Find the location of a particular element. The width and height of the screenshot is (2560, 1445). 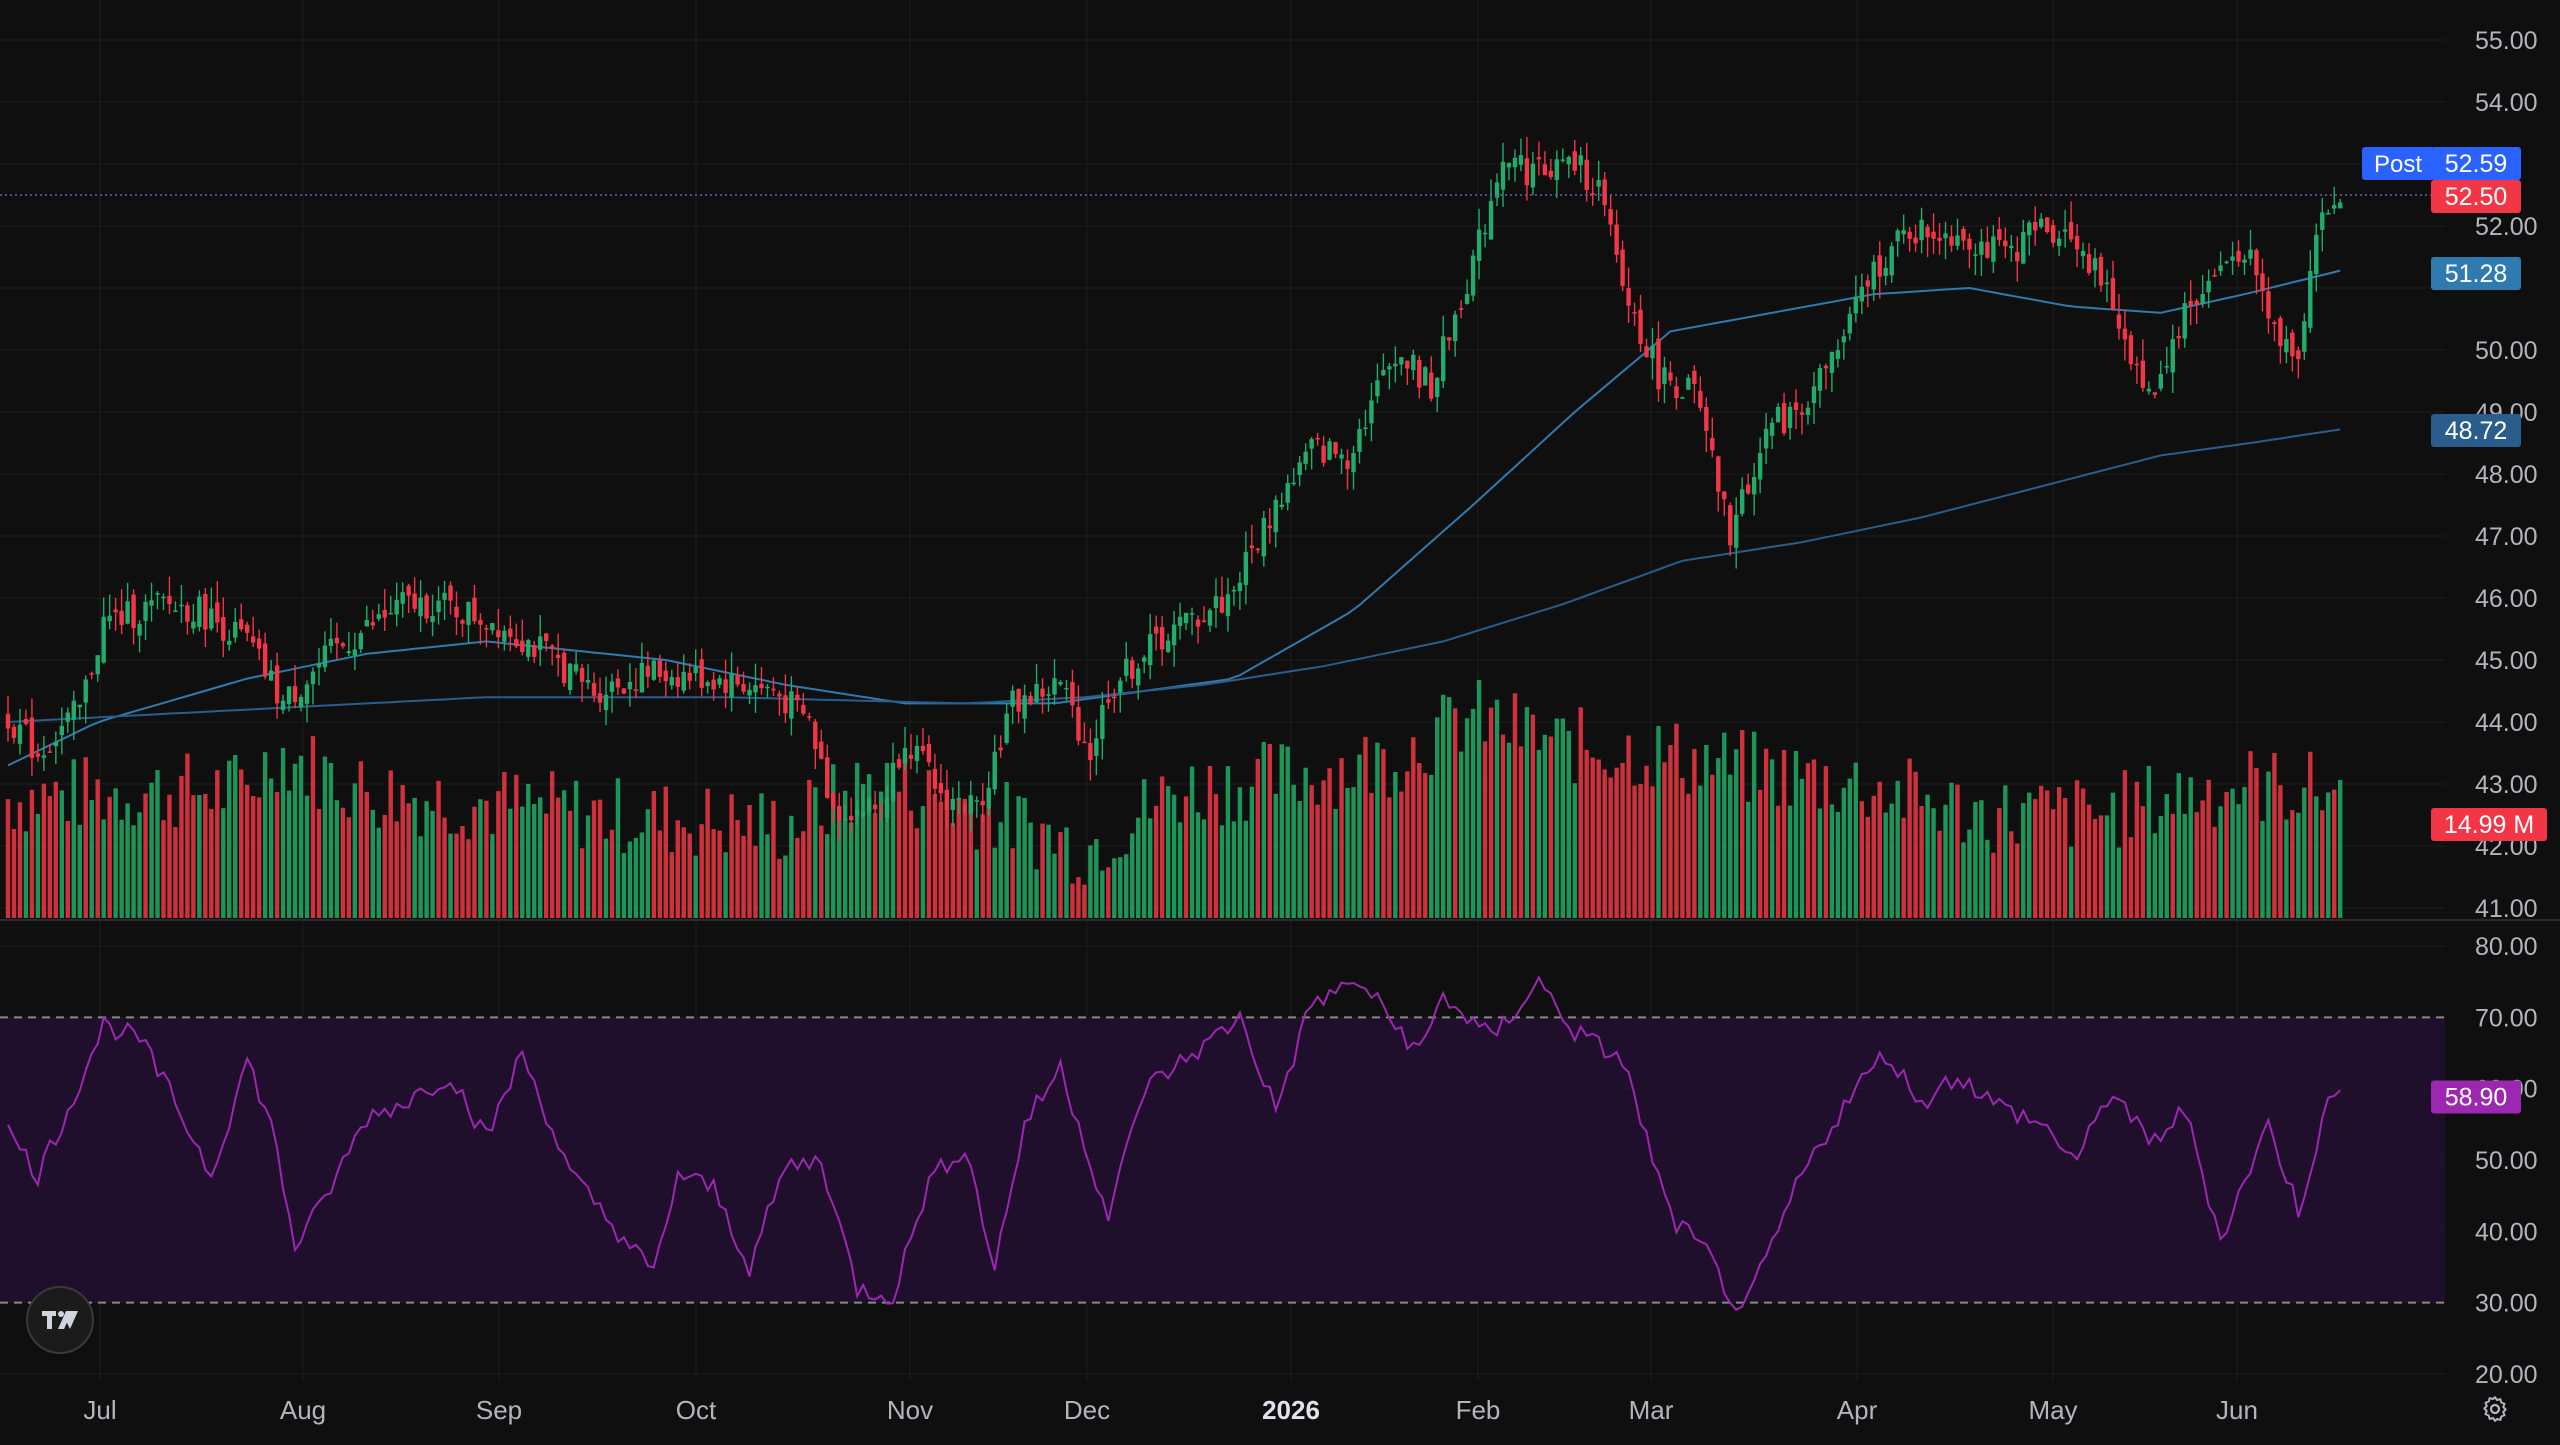

tradingview-logo-icon is located at coordinates (60, 1320).